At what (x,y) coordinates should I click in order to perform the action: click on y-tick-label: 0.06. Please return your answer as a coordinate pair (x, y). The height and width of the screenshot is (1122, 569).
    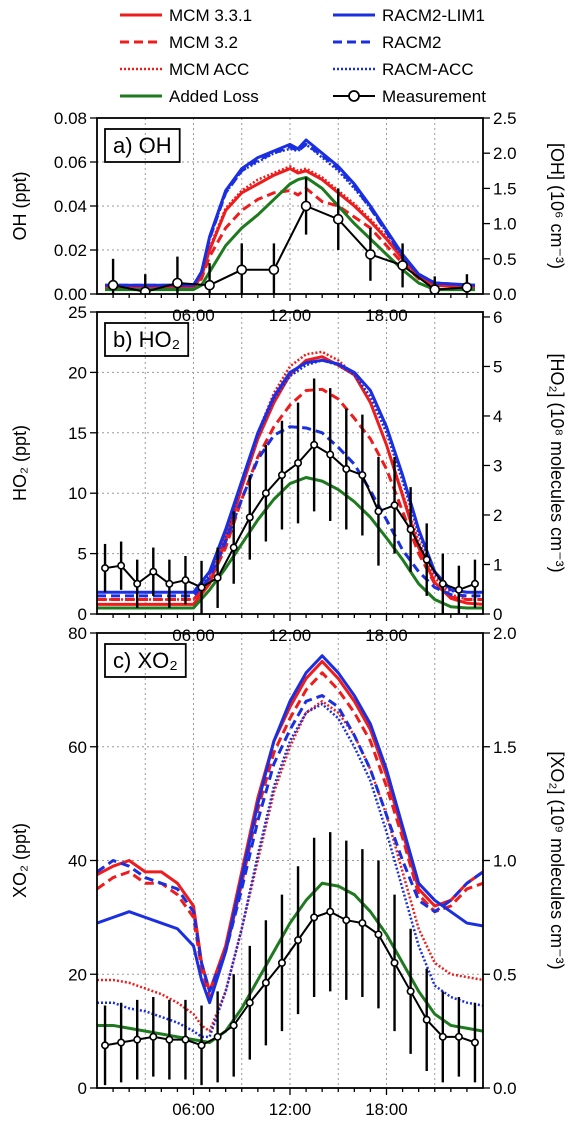
    Looking at the image, I should click on (70, 162).